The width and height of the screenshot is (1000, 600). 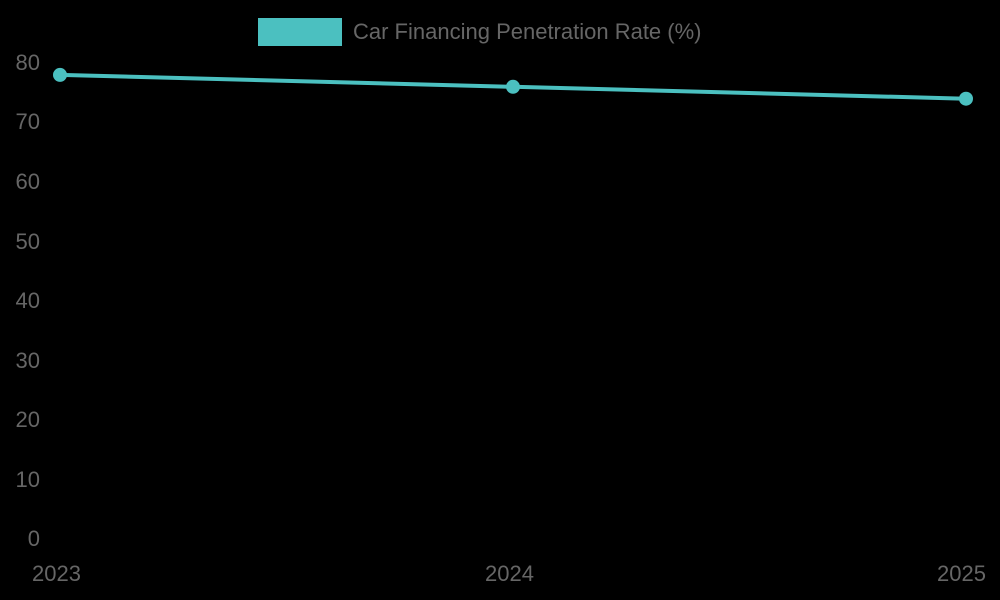 I want to click on x-tick-2023: 2023, so click(x=56, y=573).